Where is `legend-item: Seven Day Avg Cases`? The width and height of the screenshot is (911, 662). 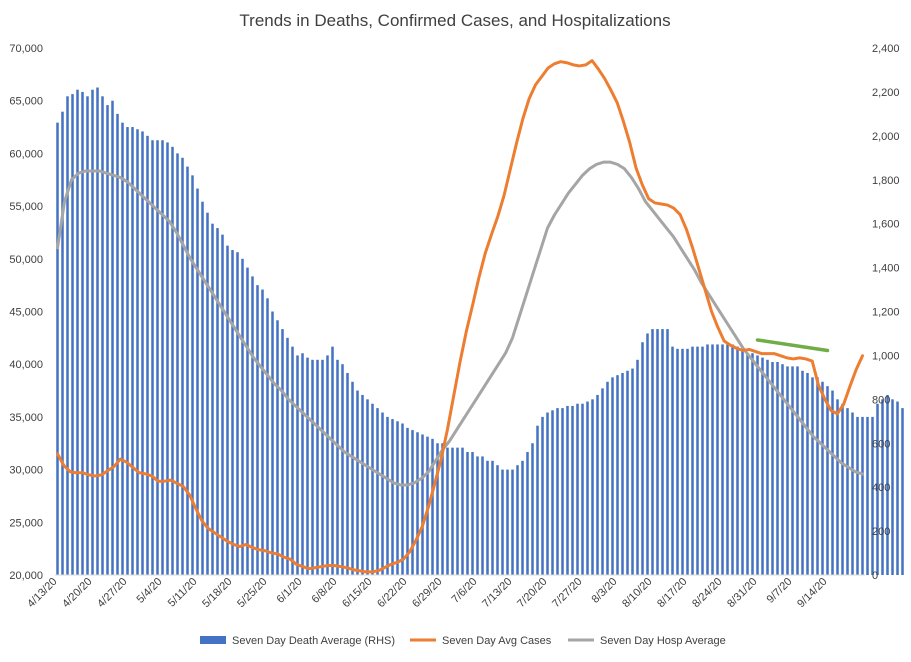 legend-item: Seven Day Avg Cases is located at coordinates (481, 641).